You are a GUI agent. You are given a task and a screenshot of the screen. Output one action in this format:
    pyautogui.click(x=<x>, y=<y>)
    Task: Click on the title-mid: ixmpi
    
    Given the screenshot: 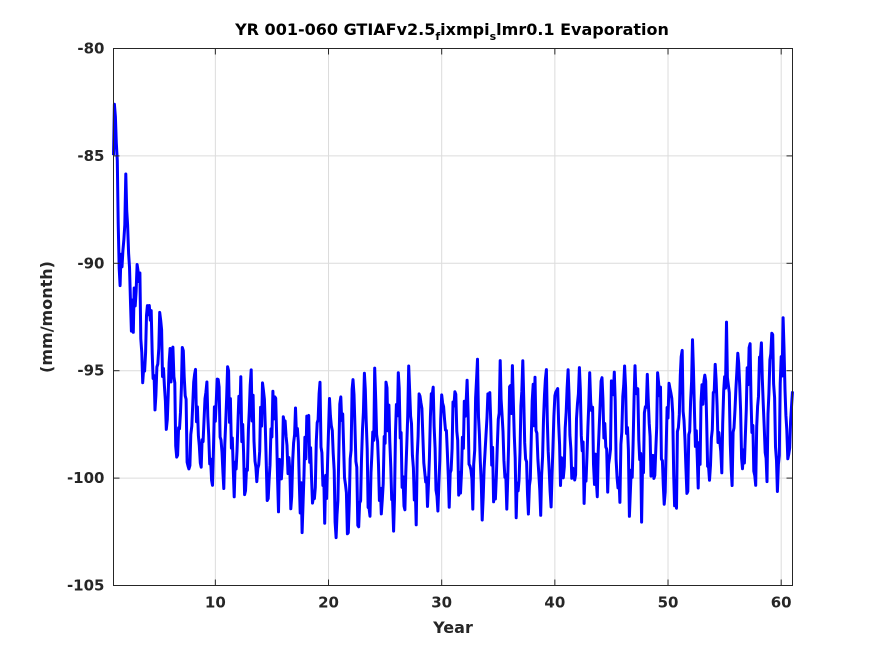 What is the action you would take?
    pyautogui.click(x=464, y=29)
    